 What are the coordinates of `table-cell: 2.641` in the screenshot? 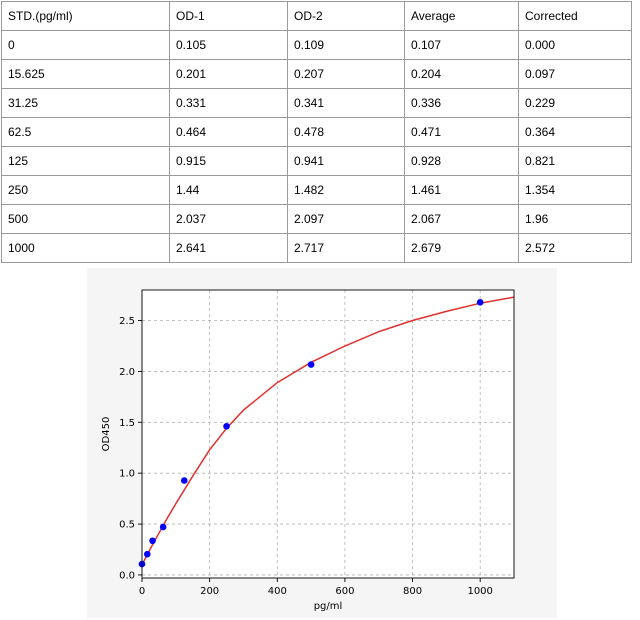 It's located at (228, 248).